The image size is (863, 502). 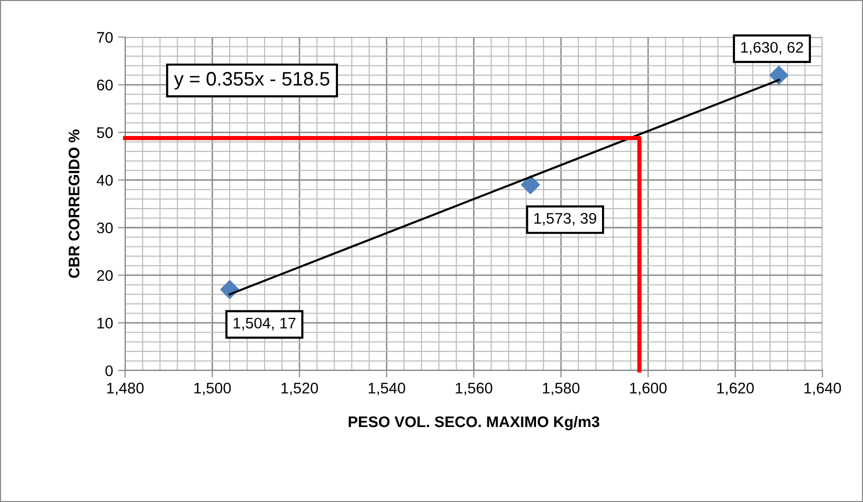 What do you see at coordinates (822, 389) in the screenshot?
I see `x-tick-label: 1,640` at bounding box center [822, 389].